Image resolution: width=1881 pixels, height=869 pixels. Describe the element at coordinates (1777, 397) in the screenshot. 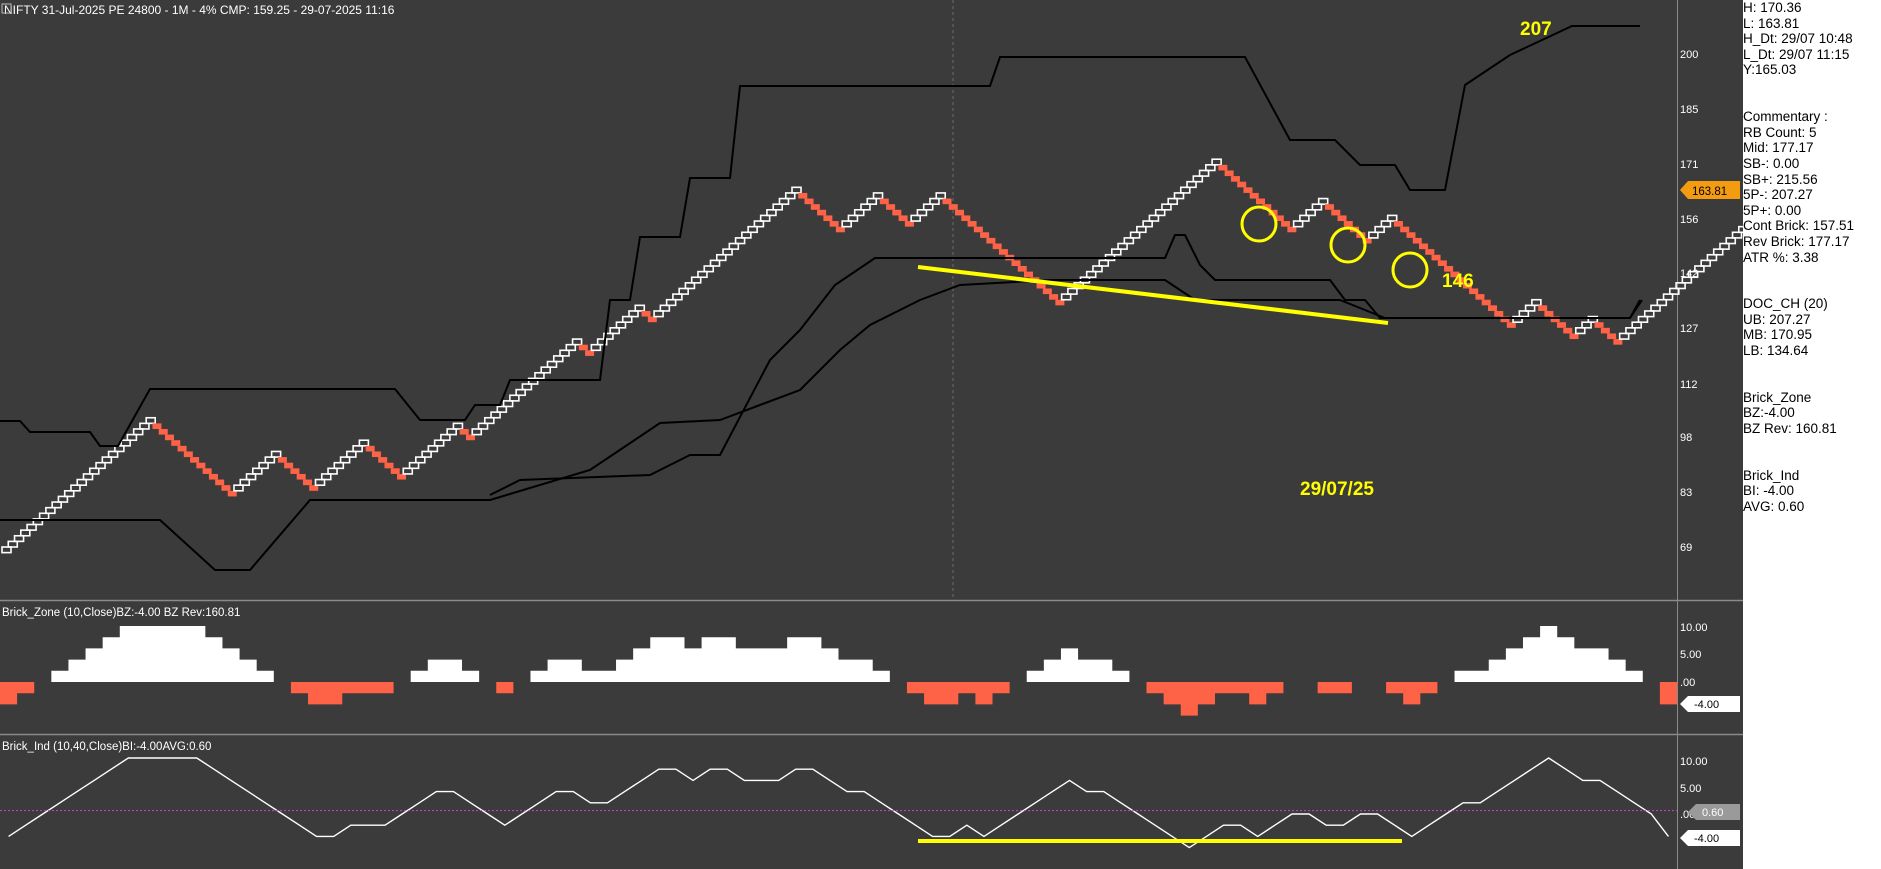

I see `brick-zone-line: Brick_Zone` at that location.